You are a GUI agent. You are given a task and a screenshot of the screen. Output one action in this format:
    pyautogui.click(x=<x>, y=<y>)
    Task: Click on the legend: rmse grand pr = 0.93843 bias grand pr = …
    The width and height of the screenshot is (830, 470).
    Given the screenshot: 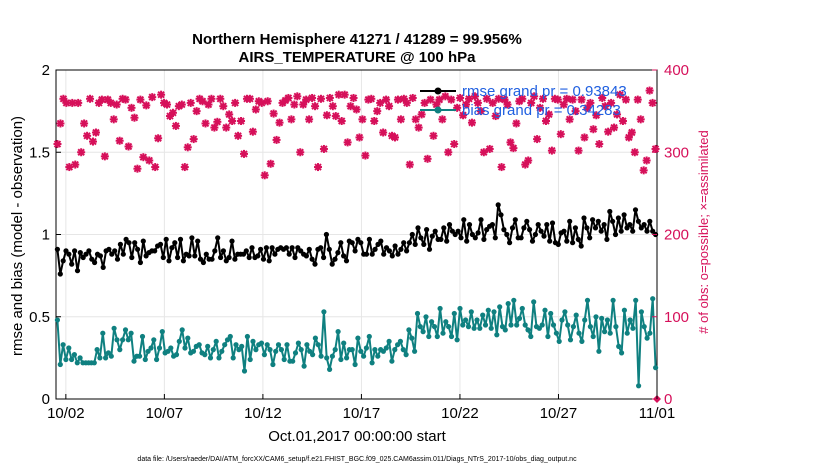 What is the action you would take?
    pyautogui.click(x=523, y=101)
    